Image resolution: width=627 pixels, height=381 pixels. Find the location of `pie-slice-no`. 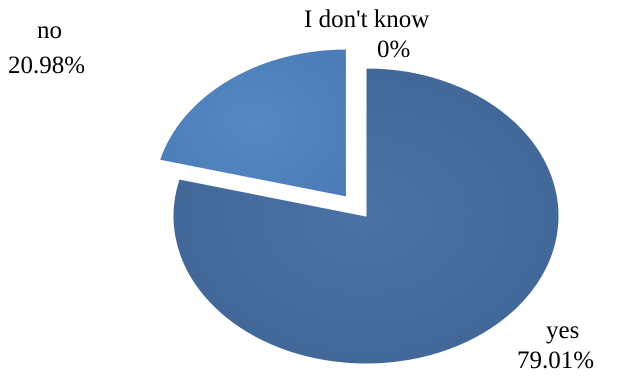

pie-slice-no is located at coordinates (252, 123).